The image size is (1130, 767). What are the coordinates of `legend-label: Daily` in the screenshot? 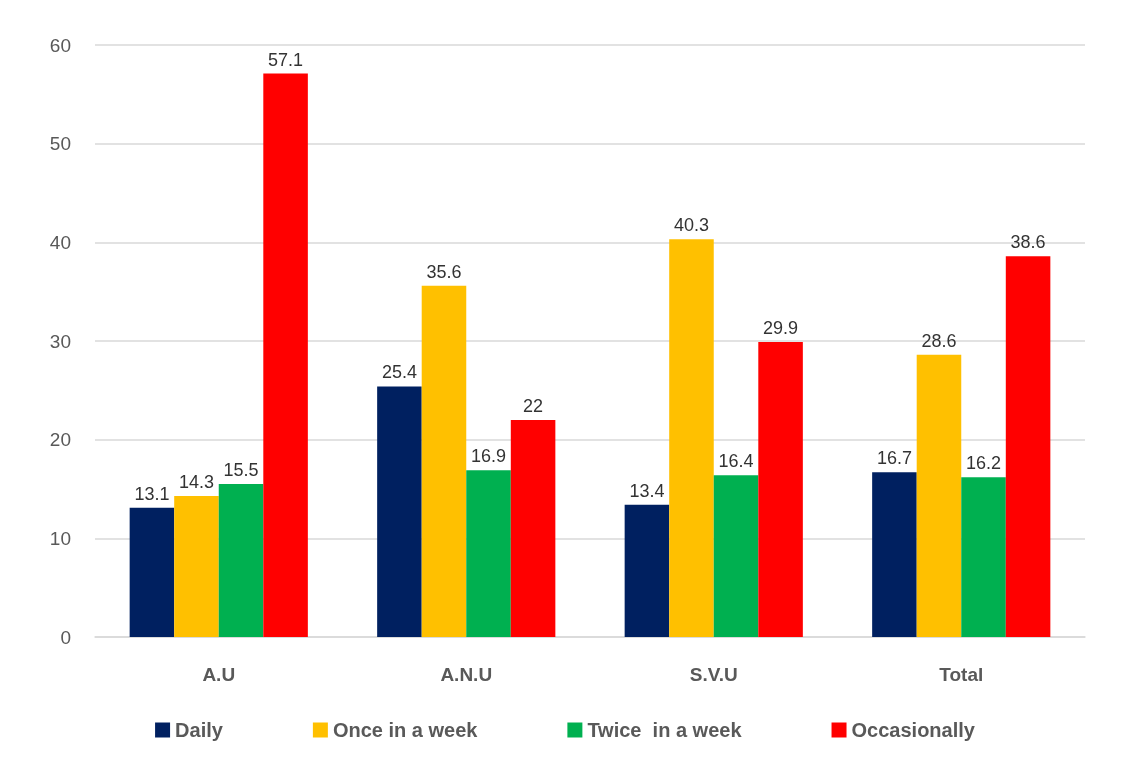 It's located at (199, 730).